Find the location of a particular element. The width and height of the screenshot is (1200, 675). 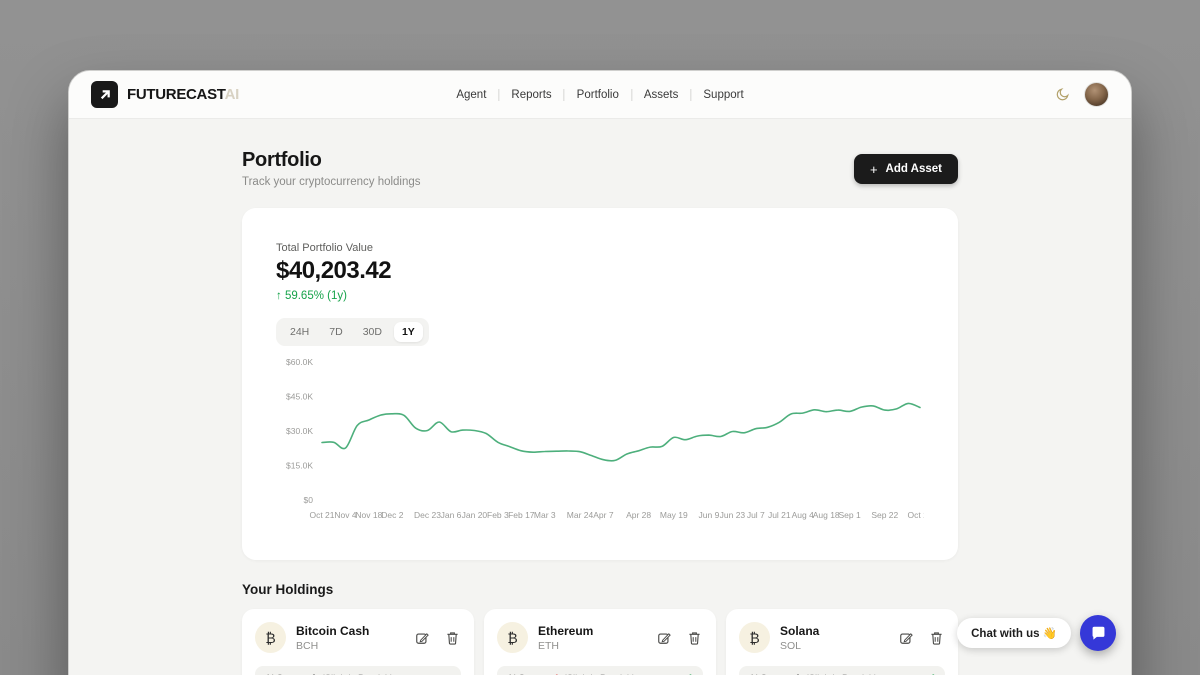

x-tick-label: Mar 3 is located at coordinates (545, 515).